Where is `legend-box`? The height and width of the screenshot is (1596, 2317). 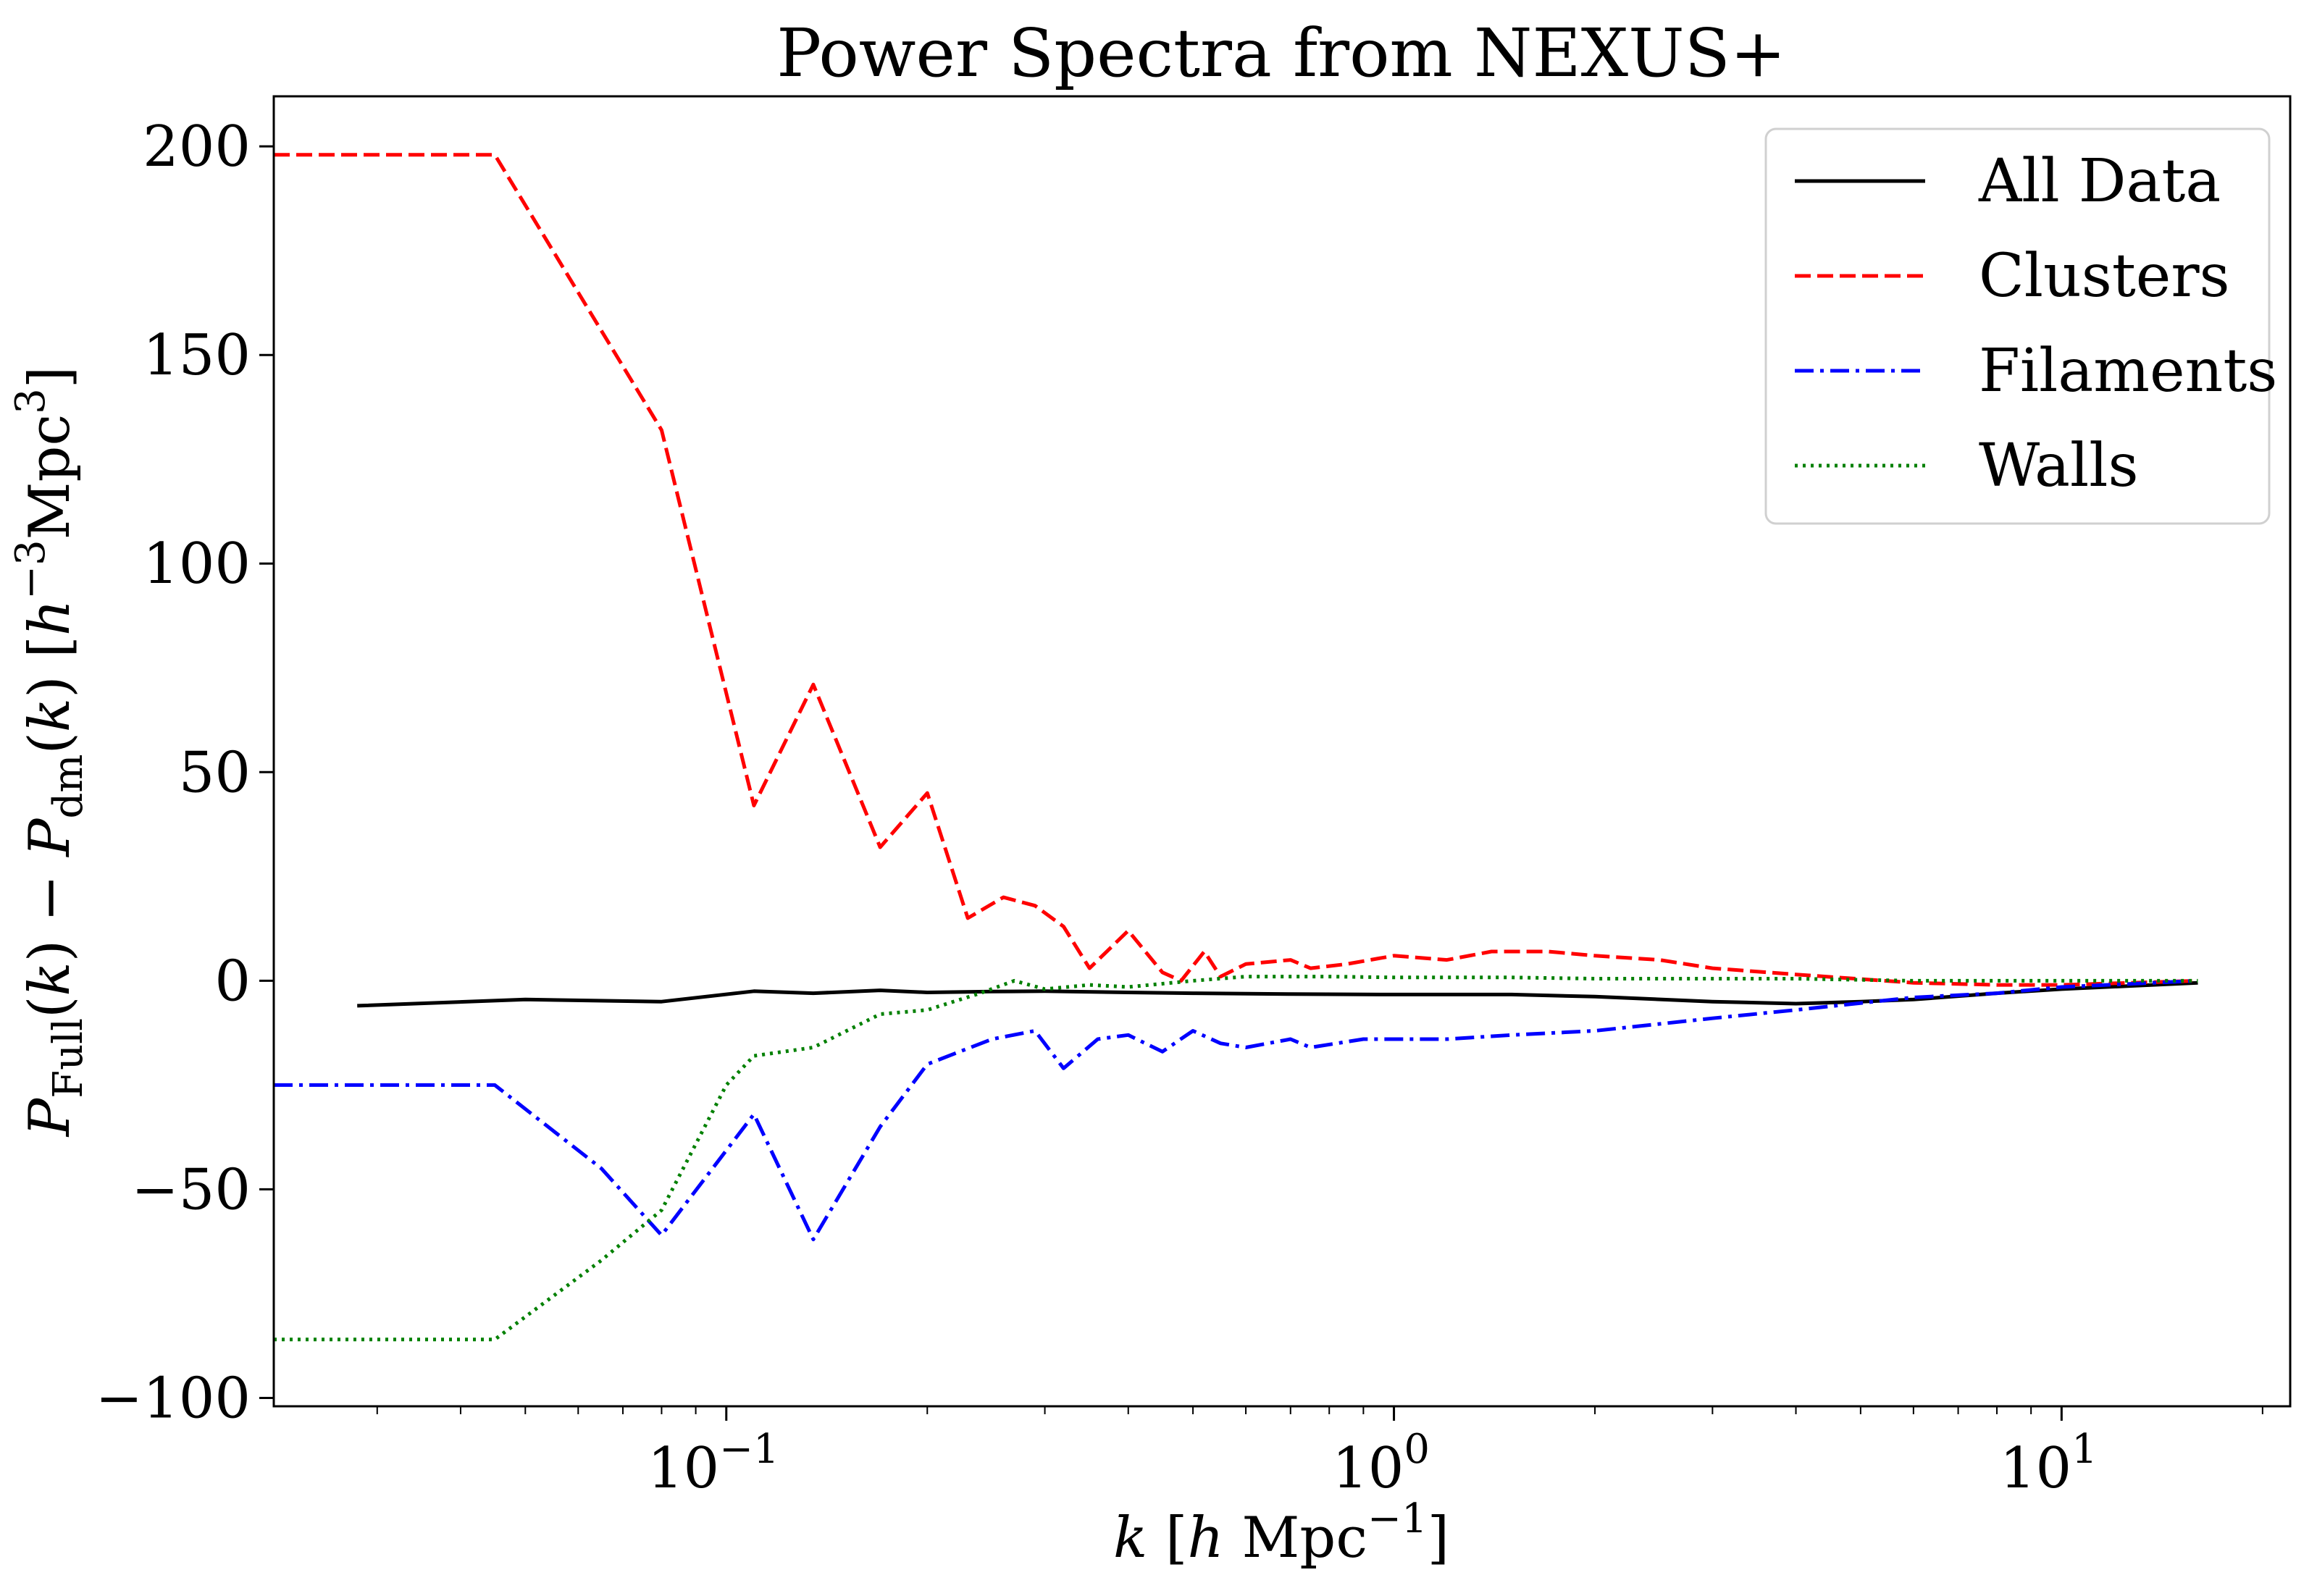
legend-box is located at coordinates (2017, 326).